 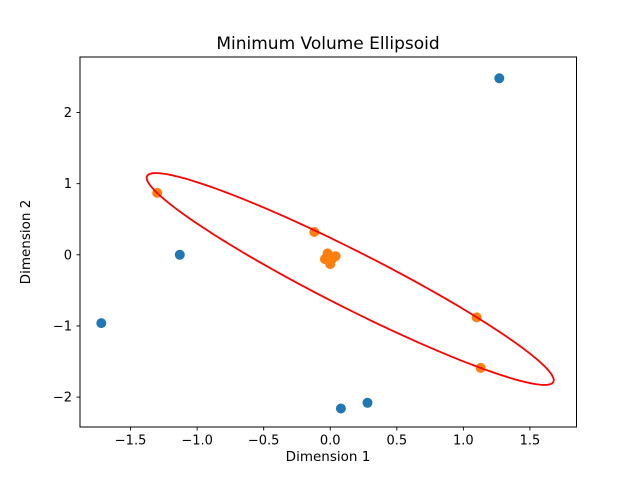 What do you see at coordinates (330, 441) in the screenshot?
I see `x-tick-label: 0.0` at bounding box center [330, 441].